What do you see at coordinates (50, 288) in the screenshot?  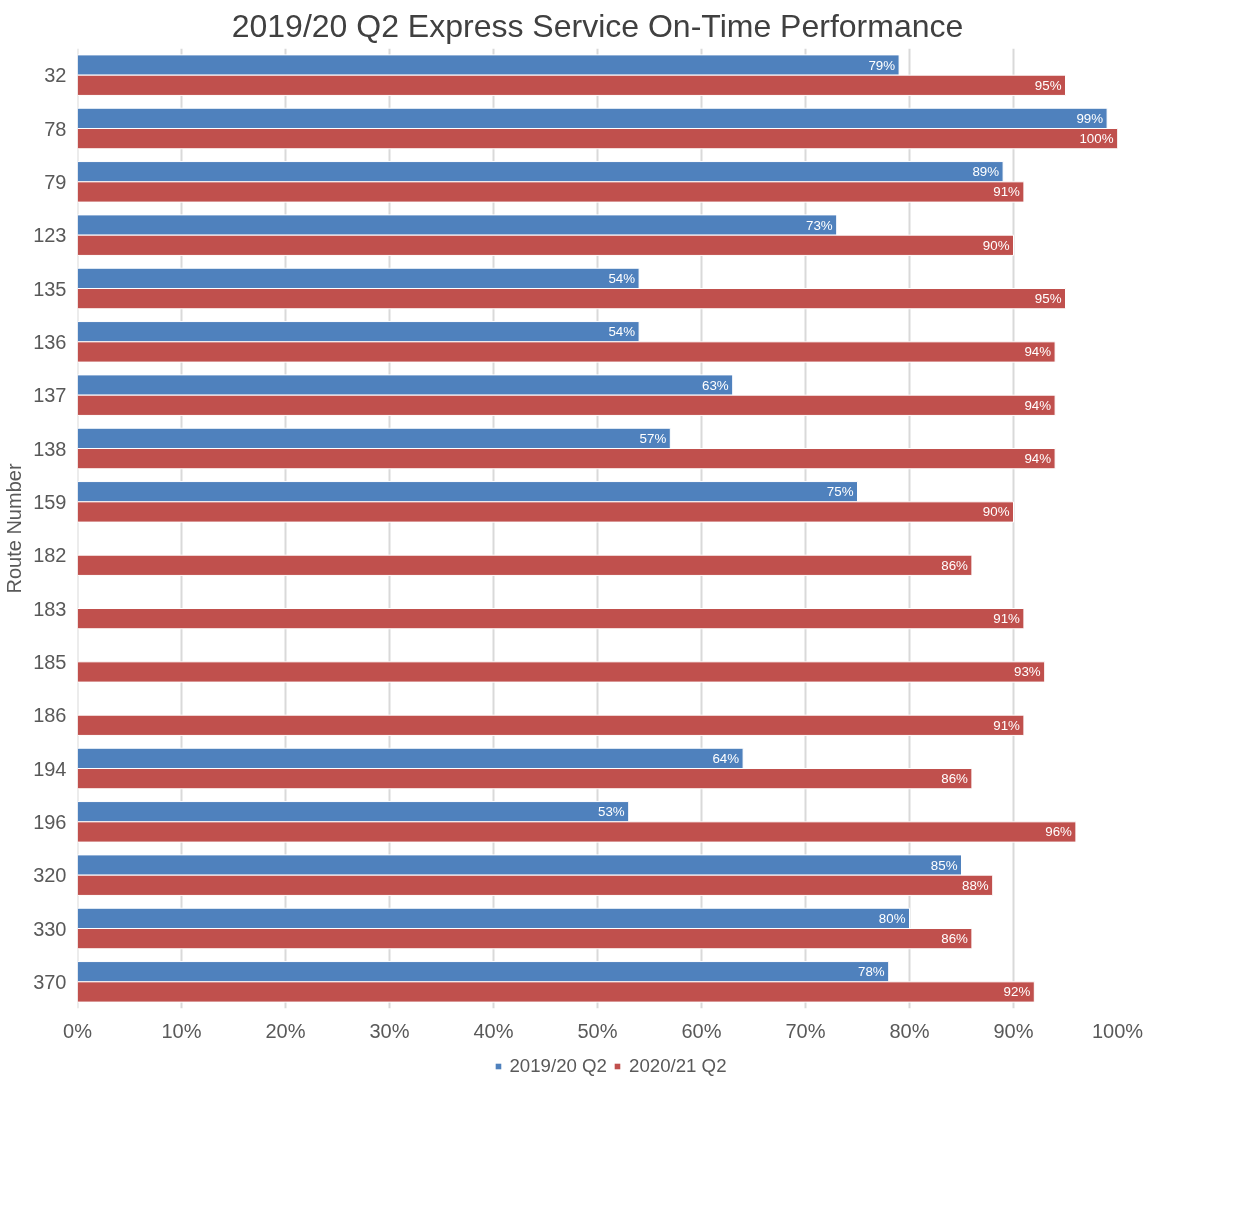 I see `y-tick-label: 135` at bounding box center [50, 288].